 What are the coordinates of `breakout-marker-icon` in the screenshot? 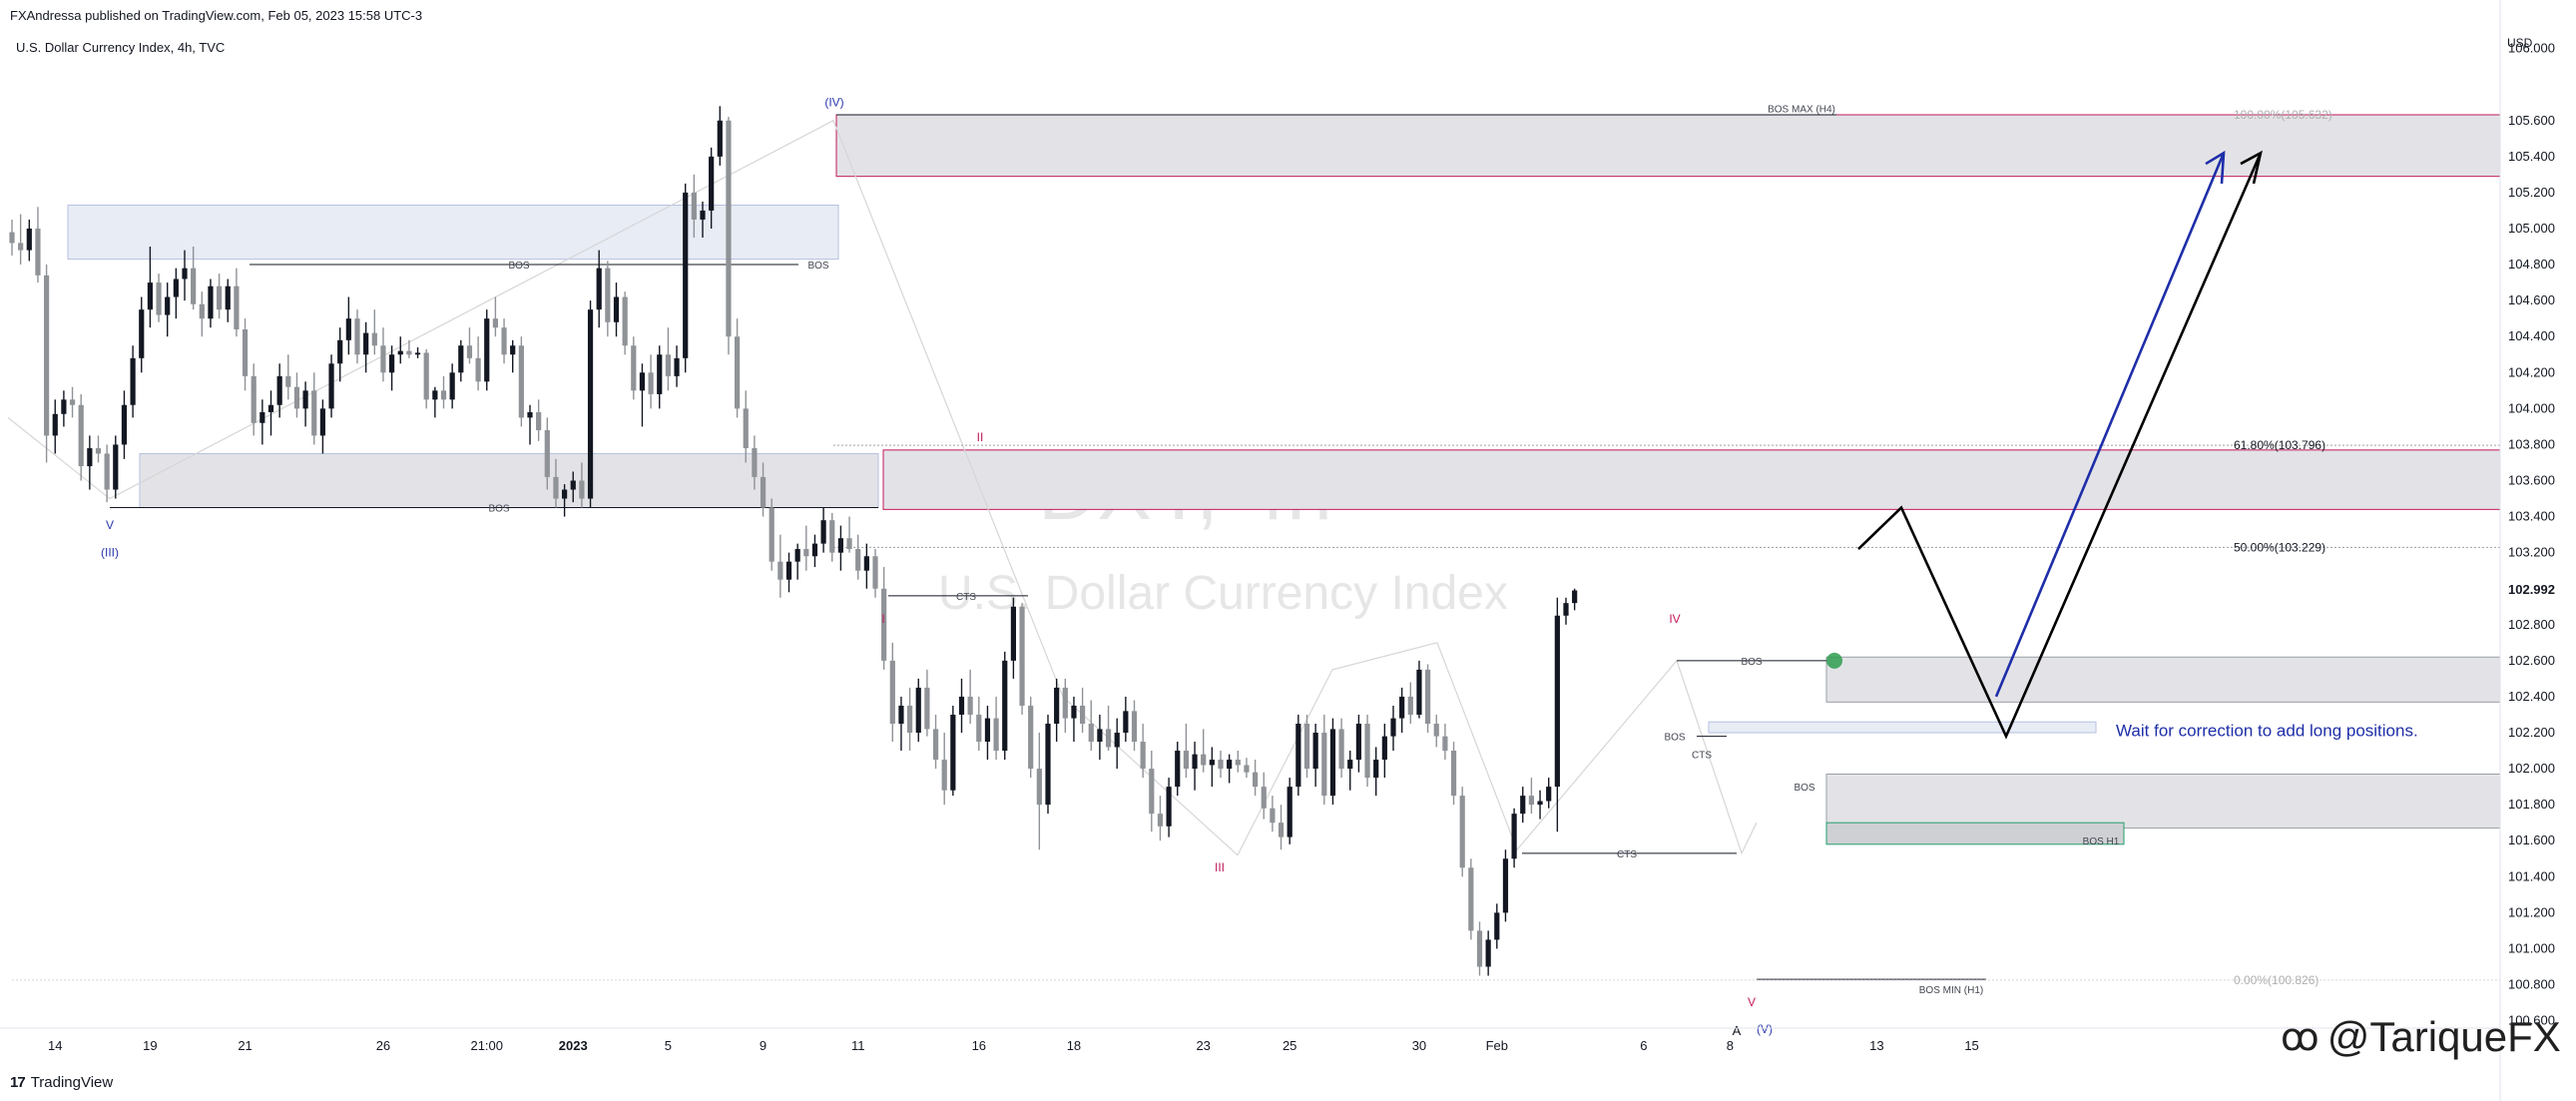 It's located at (1834, 661).